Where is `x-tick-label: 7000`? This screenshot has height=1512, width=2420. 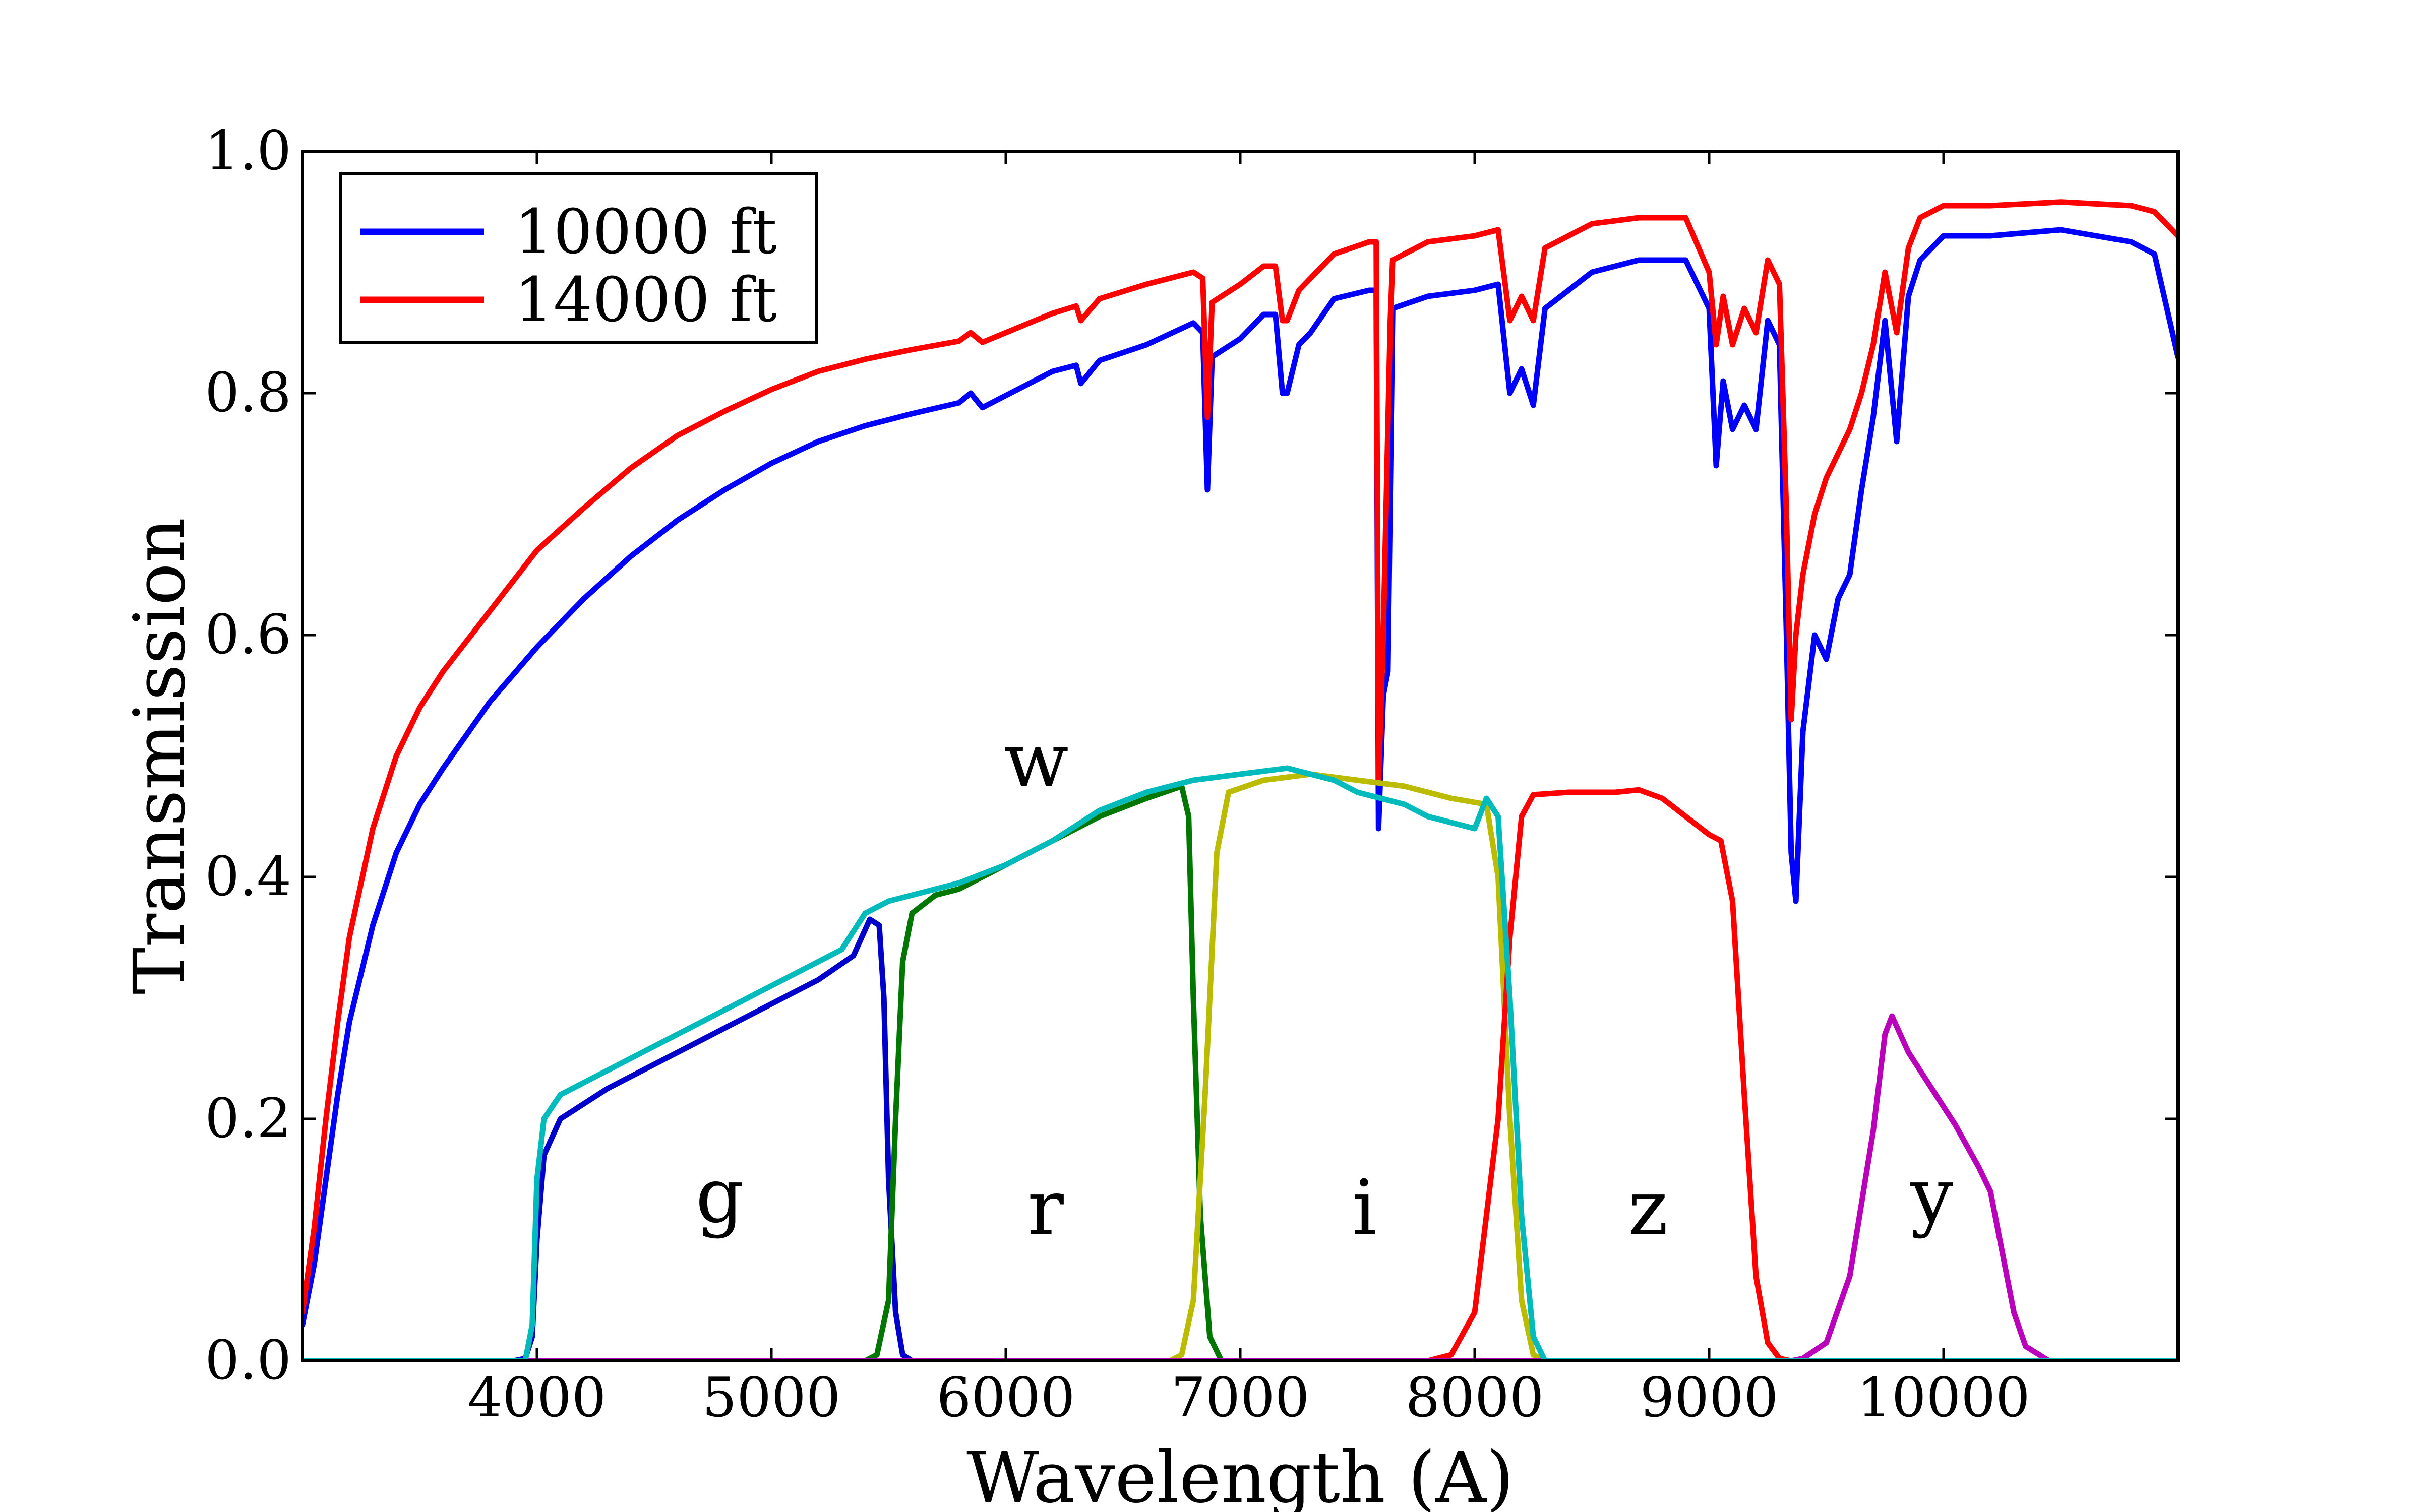
x-tick-label: 7000 is located at coordinates (1240, 1397).